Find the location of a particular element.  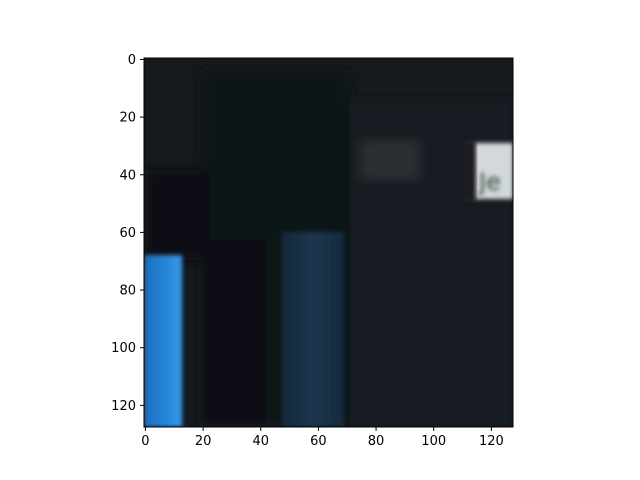

x-tick-label: 0 is located at coordinates (145, 441).